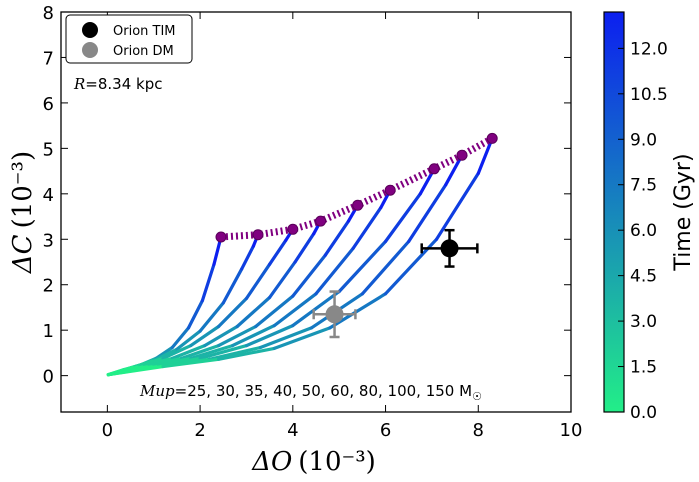 The height and width of the screenshot is (482, 699). I want to click on annotation-mup-var: Mup, so click(157, 391).